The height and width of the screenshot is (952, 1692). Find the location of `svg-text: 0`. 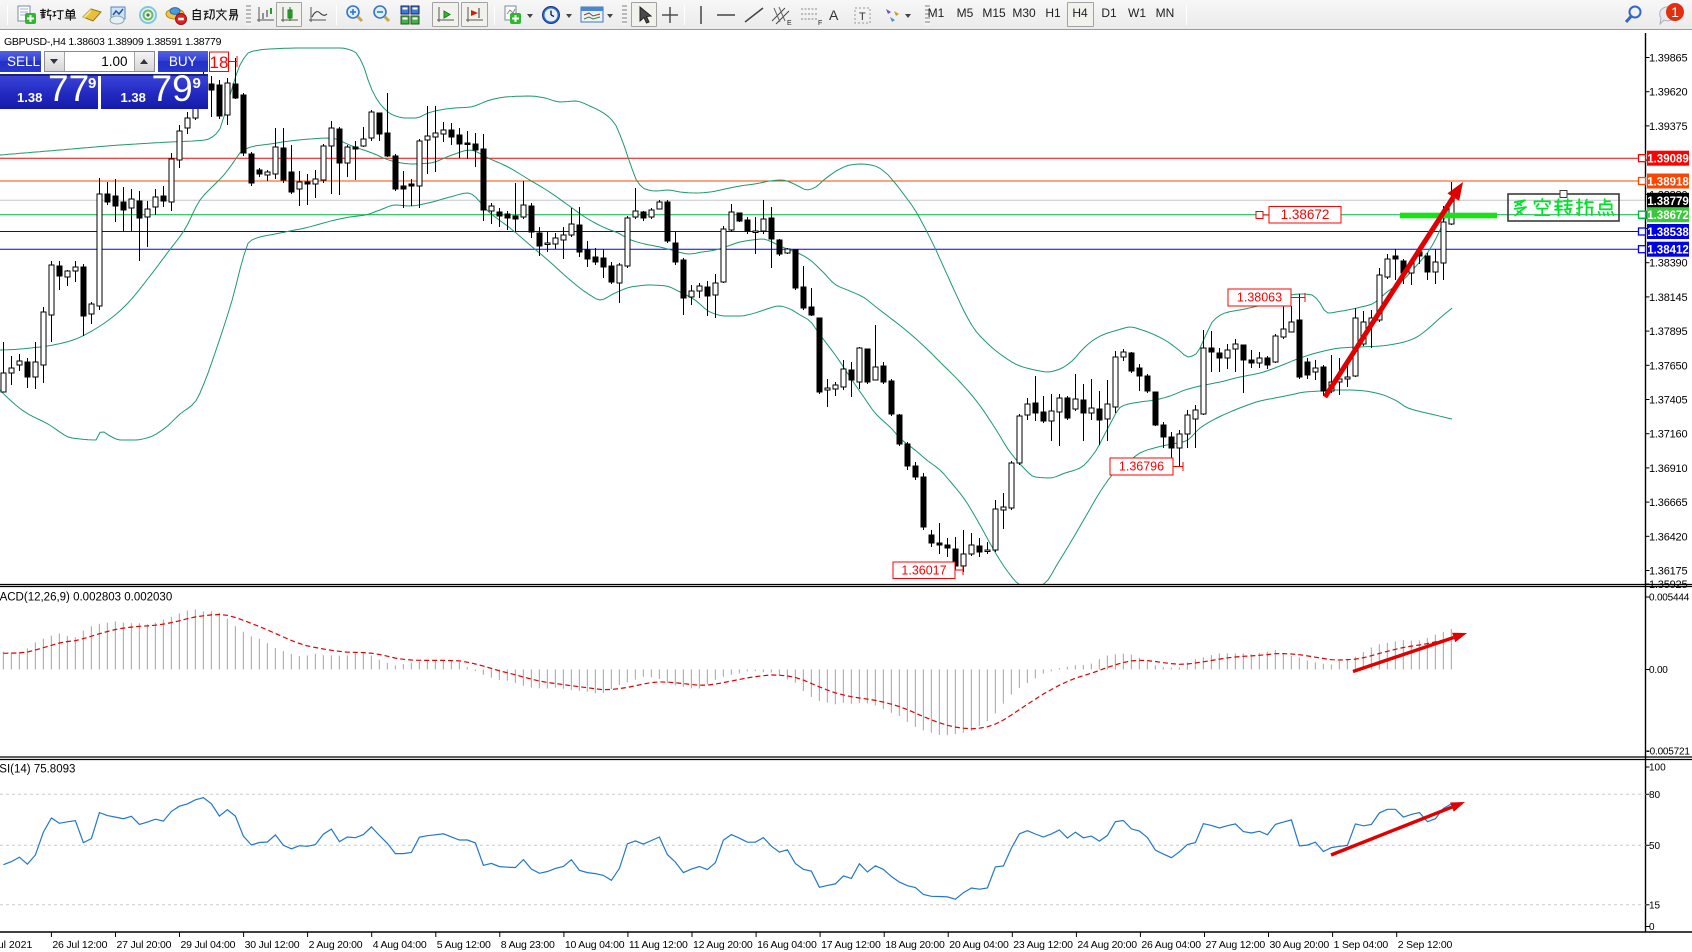

svg-text: 0 is located at coordinates (1652, 927).